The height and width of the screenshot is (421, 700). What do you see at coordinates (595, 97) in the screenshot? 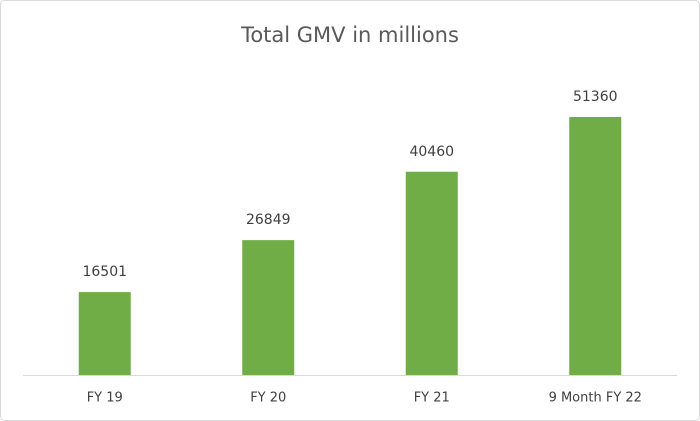
I see `value-label: 51360` at bounding box center [595, 97].